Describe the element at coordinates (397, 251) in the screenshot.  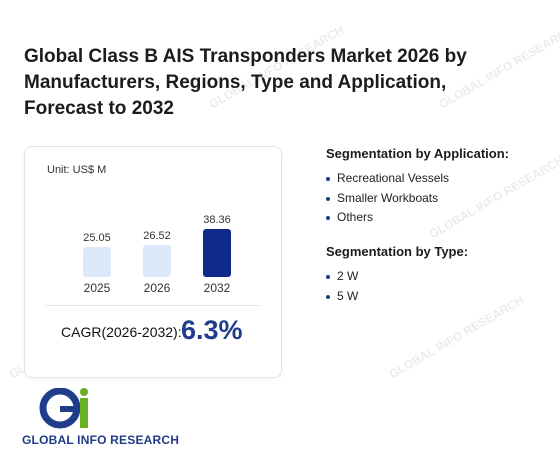
I see `segmentation-type-title: Segmentation by Type:` at that location.